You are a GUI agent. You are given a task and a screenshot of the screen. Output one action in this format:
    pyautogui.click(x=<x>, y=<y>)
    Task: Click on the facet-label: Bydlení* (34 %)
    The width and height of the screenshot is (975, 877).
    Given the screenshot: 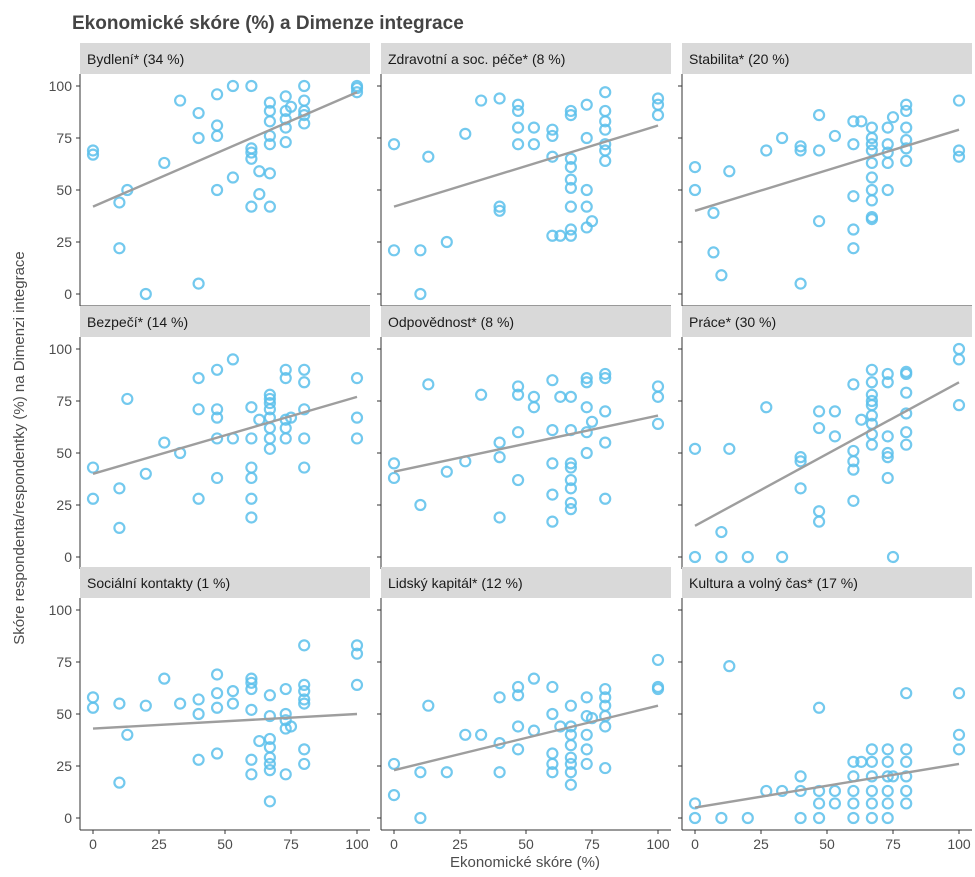 What is the action you would take?
    pyautogui.click(x=135, y=59)
    